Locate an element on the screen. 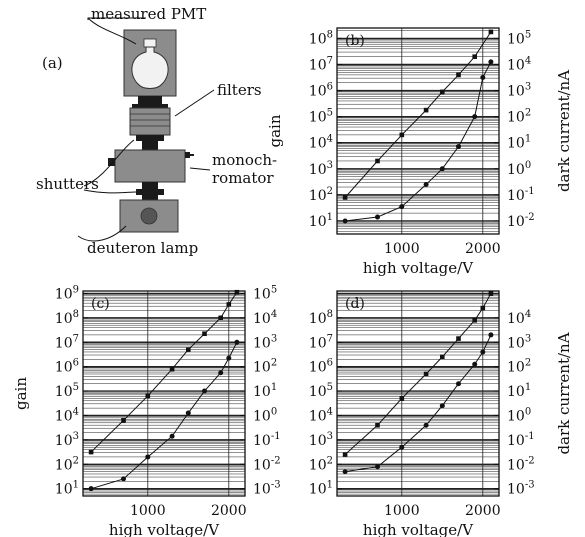 Image resolution: width=585 pixels, height=537 pixels. shutter-lower is located at coordinates (150, 192).